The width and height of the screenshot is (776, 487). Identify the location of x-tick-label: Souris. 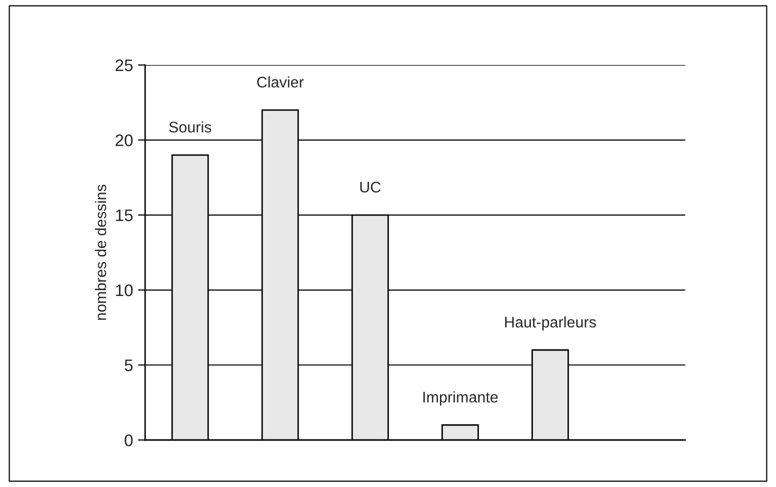
(190, 127).